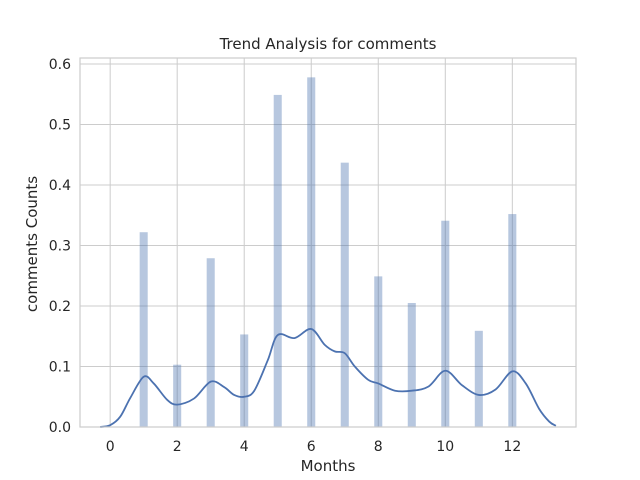  I want to click on x-axis-label: Months, so click(328, 466).